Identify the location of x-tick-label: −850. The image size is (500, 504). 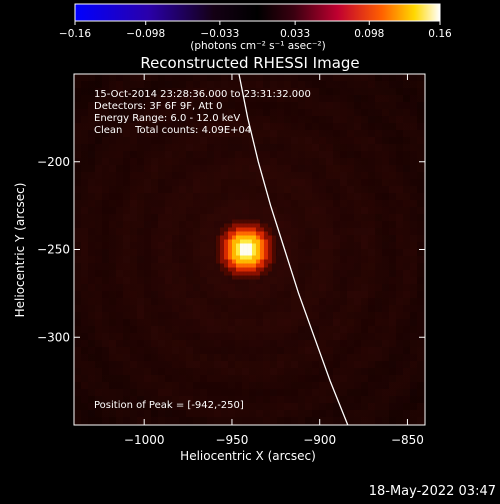
(407, 440).